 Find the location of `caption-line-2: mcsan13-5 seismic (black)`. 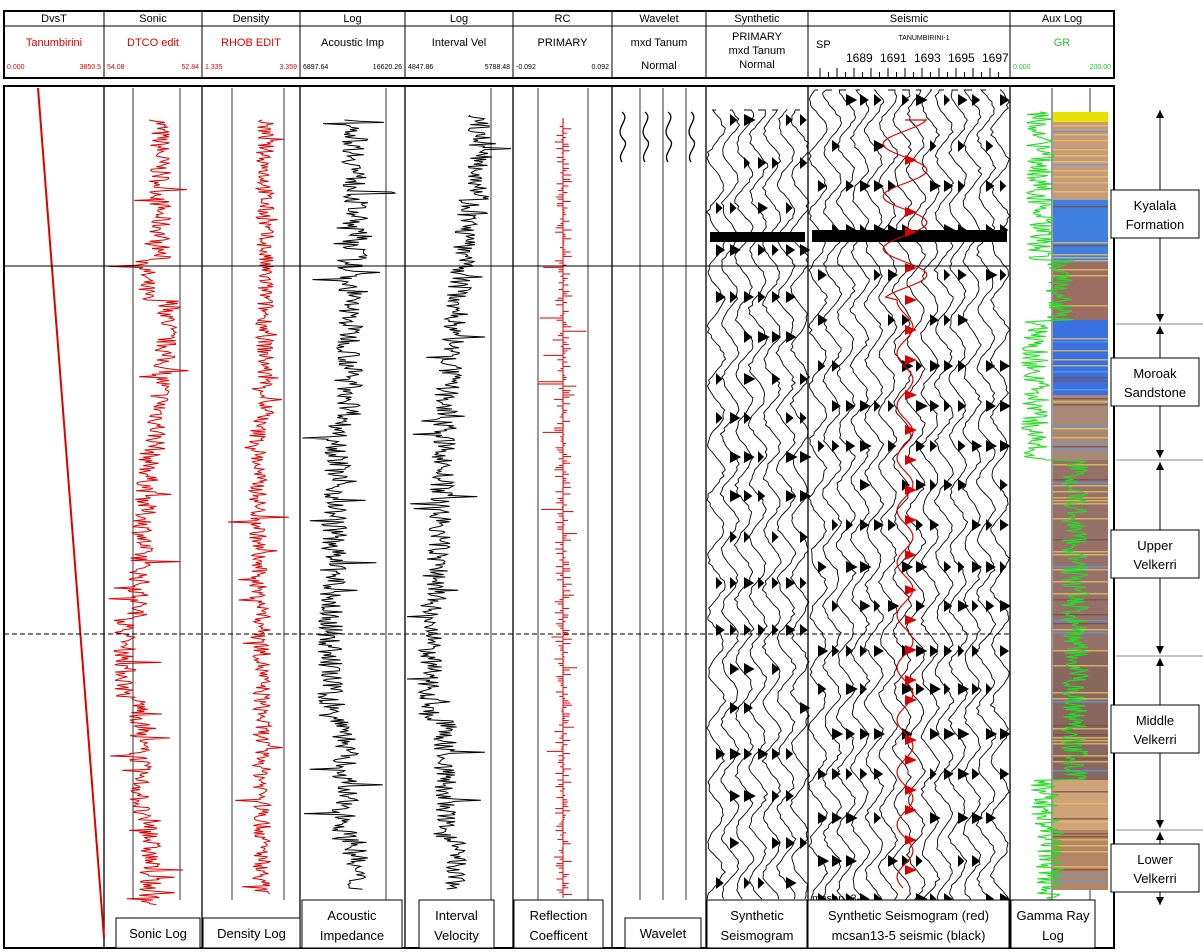

caption-line-2: mcsan13-5 seismic (black) is located at coordinates (909, 935).